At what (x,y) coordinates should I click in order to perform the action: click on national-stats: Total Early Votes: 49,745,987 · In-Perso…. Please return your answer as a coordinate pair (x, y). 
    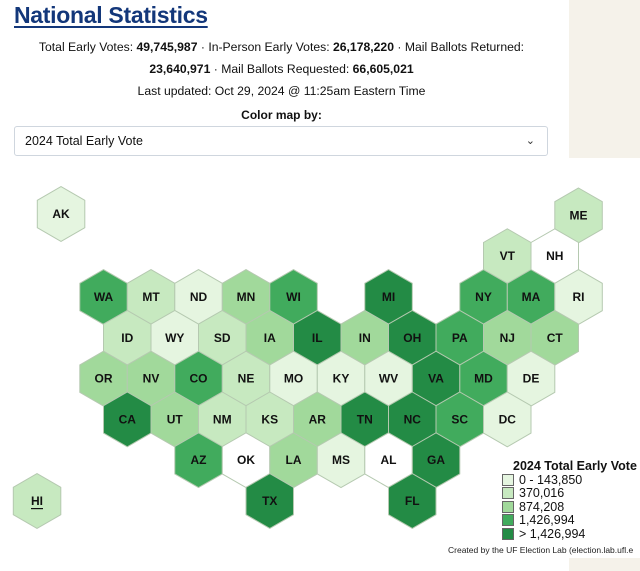
    Looking at the image, I should click on (281, 69).